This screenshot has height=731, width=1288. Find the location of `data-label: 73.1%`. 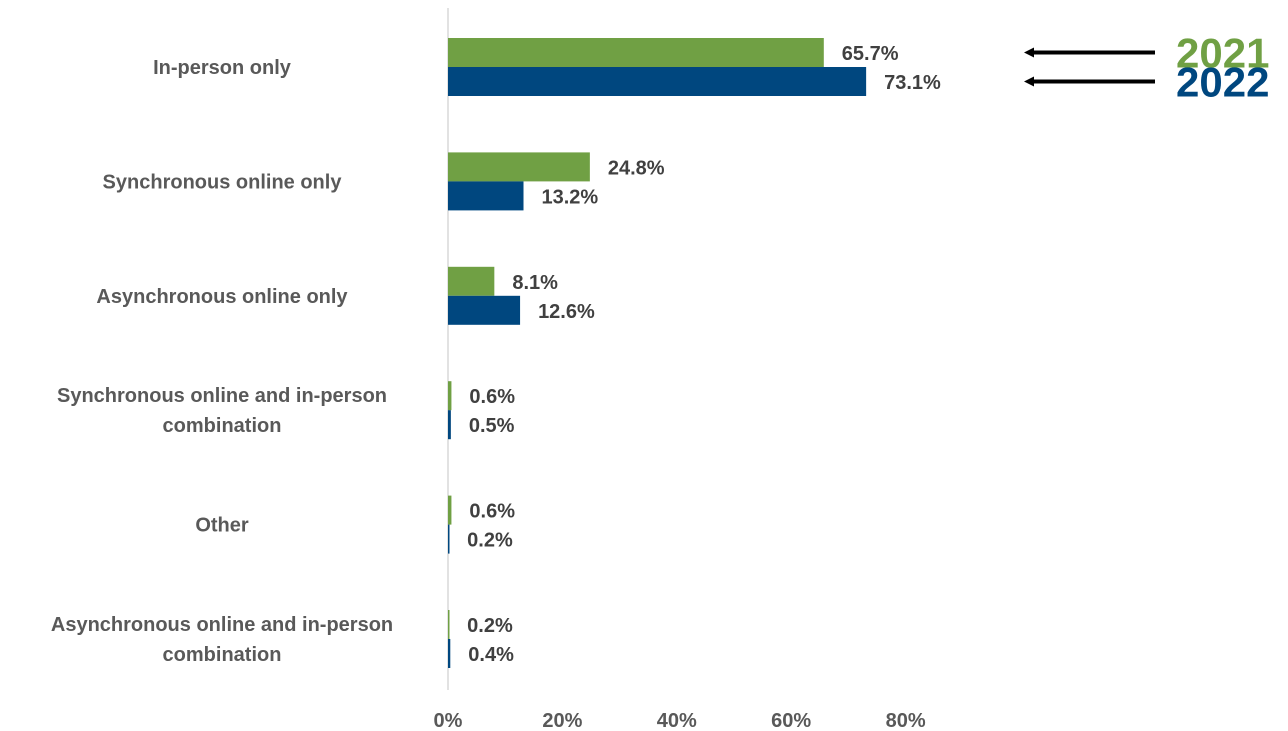

data-label: 73.1% is located at coordinates (912, 83).